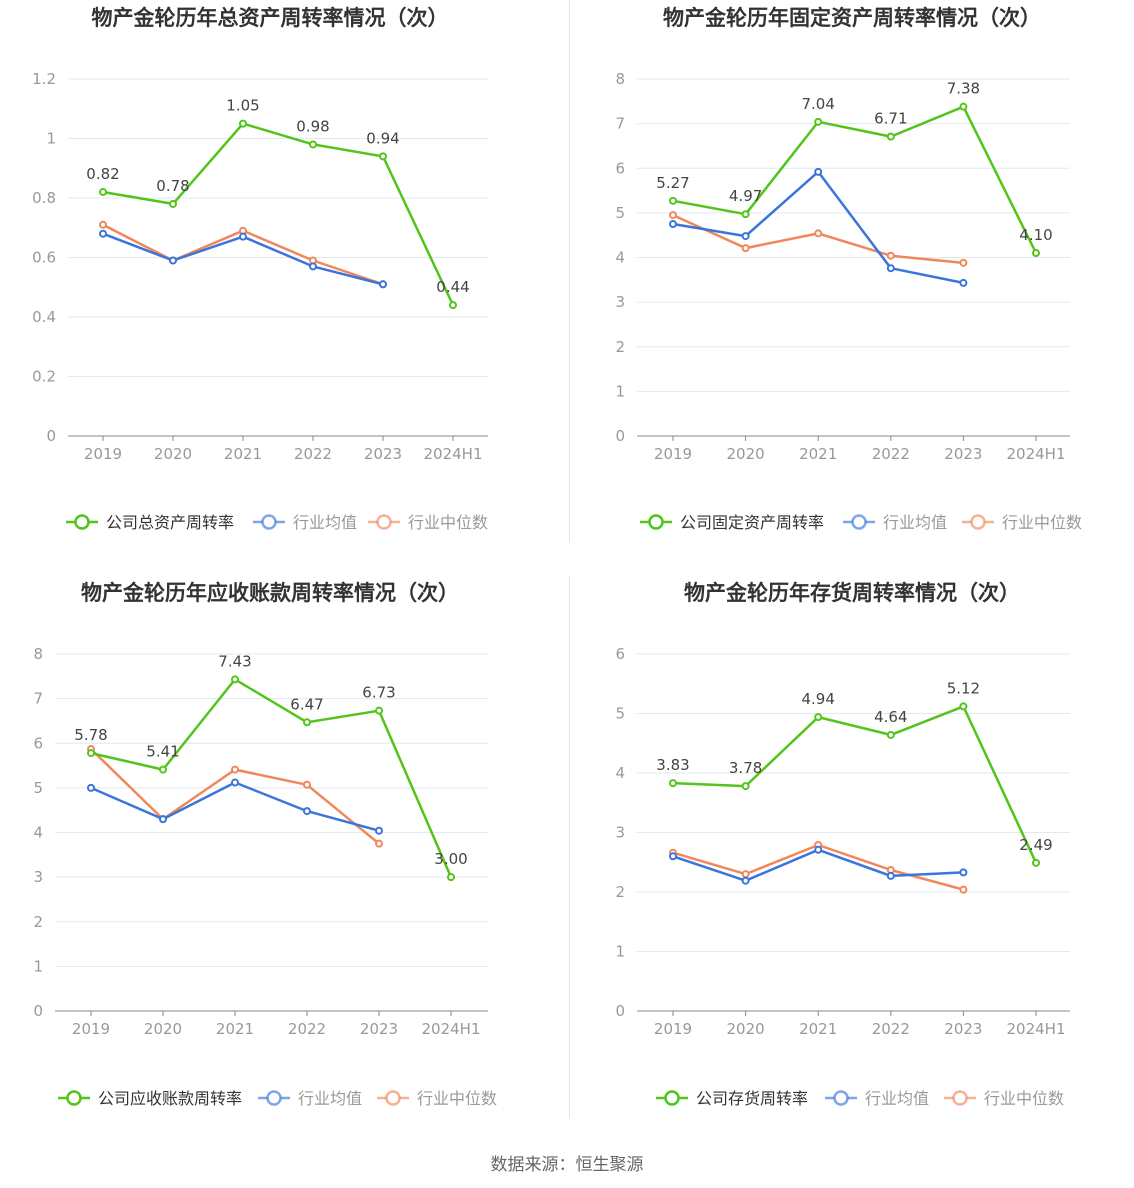 The width and height of the screenshot is (1134, 1188). What do you see at coordinates (1035, 845) in the screenshot?
I see `data-label: 2.49` at bounding box center [1035, 845].